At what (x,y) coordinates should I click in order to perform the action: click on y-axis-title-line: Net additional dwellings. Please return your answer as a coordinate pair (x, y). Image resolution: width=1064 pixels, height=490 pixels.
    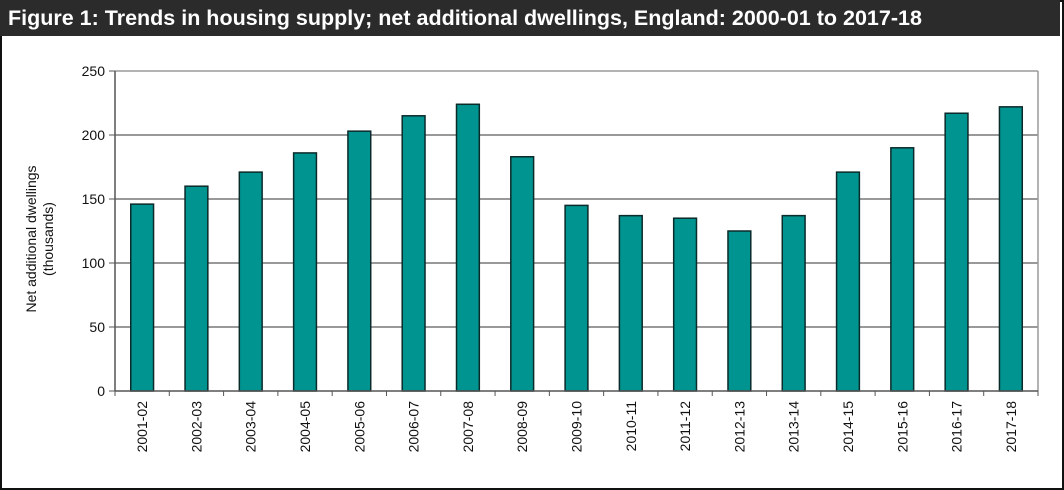
    Looking at the image, I should click on (31, 238).